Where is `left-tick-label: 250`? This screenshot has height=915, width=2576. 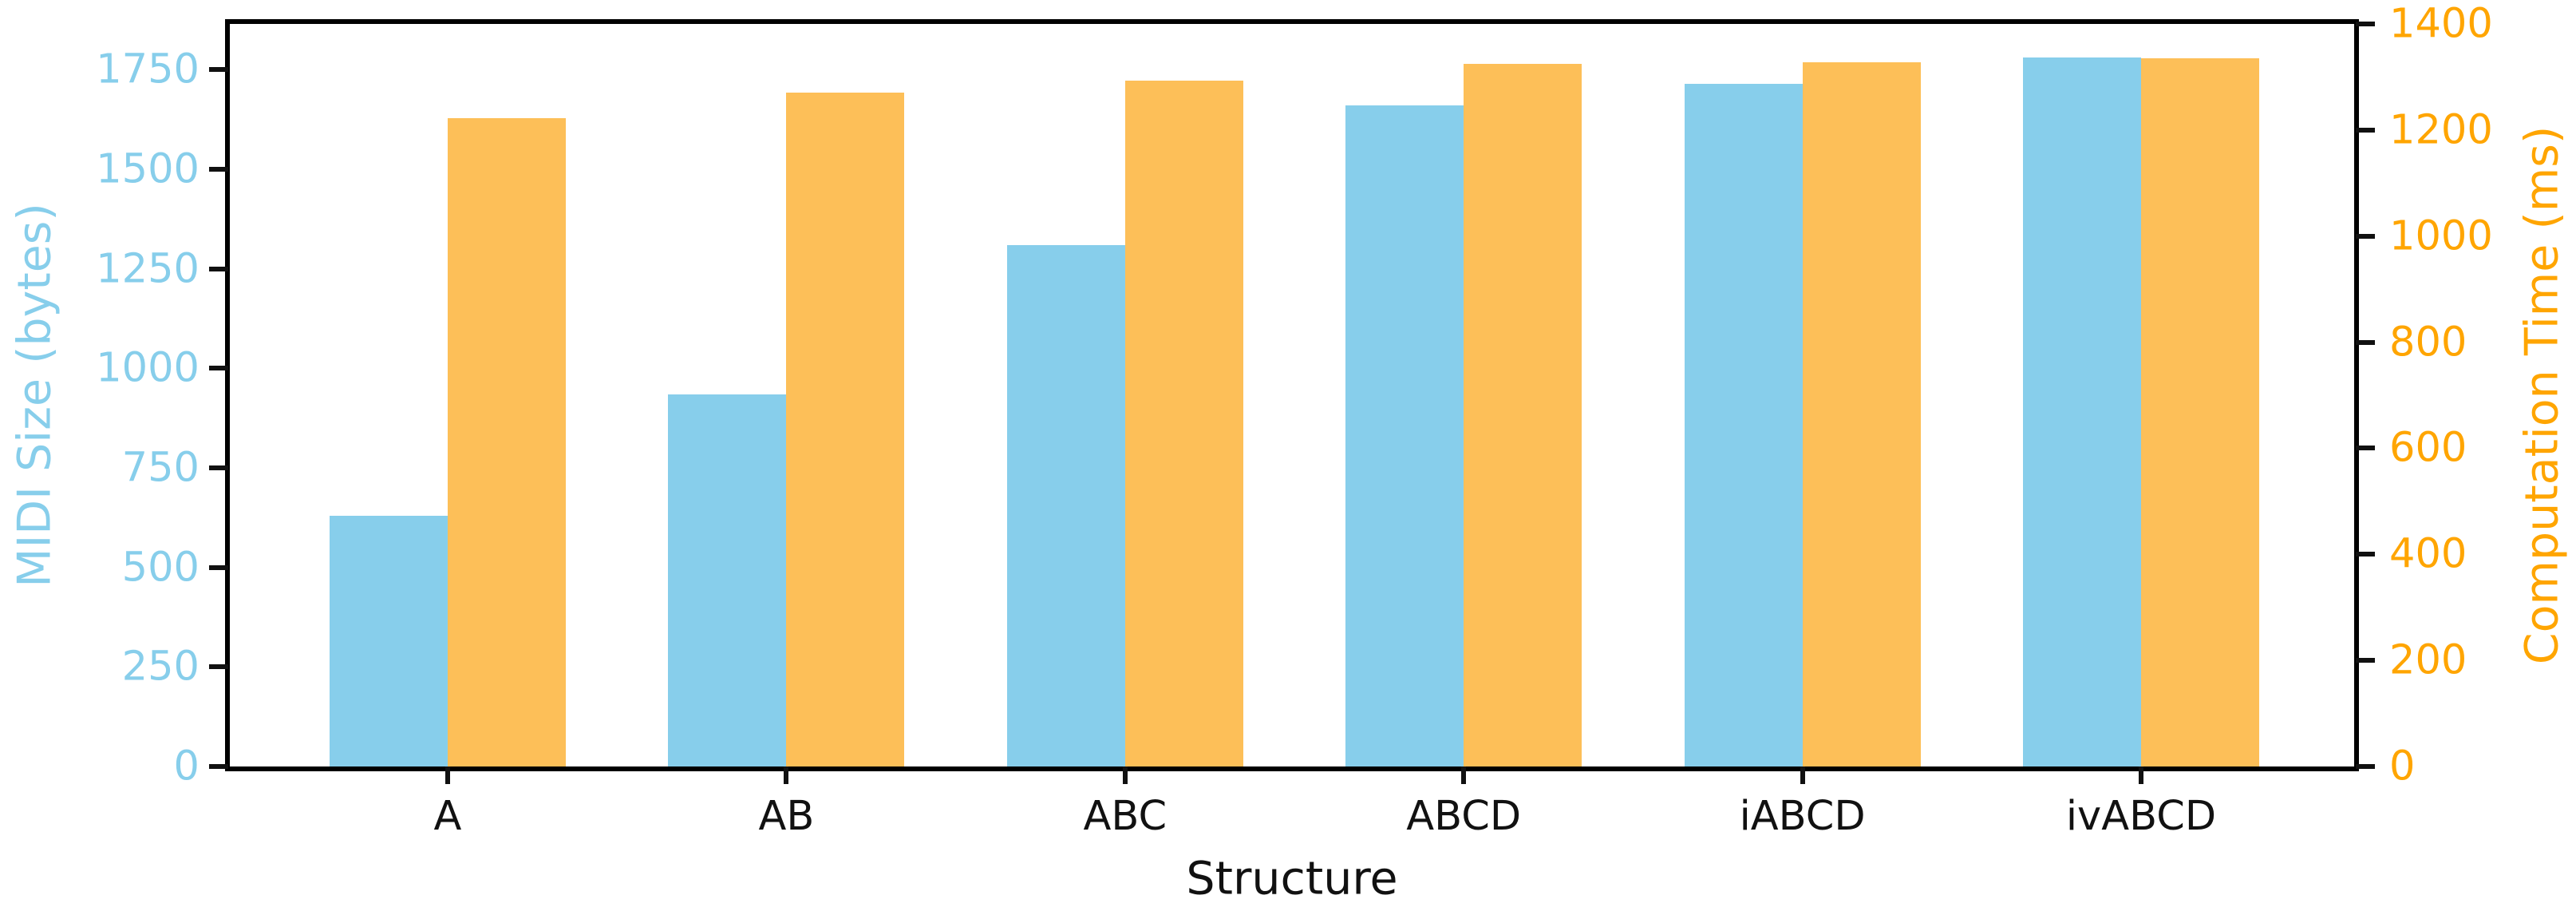 left-tick-label: 250 is located at coordinates (160, 667).